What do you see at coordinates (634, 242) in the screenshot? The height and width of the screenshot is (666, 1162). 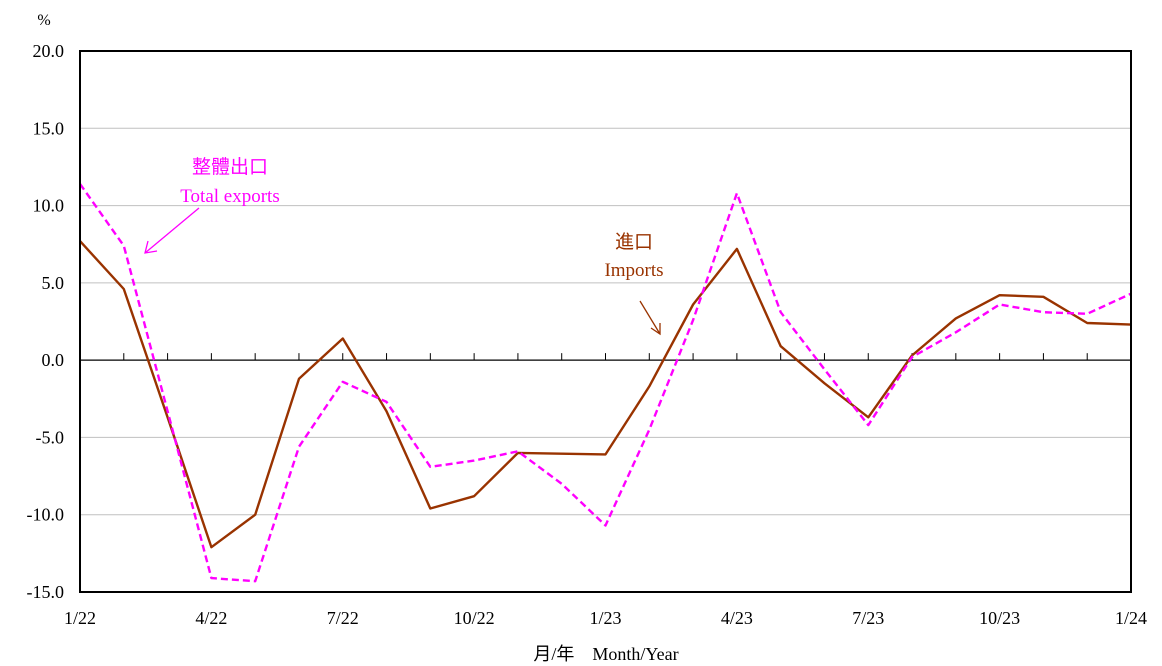 I see `imports-label-zh: 進口` at bounding box center [634, 242].